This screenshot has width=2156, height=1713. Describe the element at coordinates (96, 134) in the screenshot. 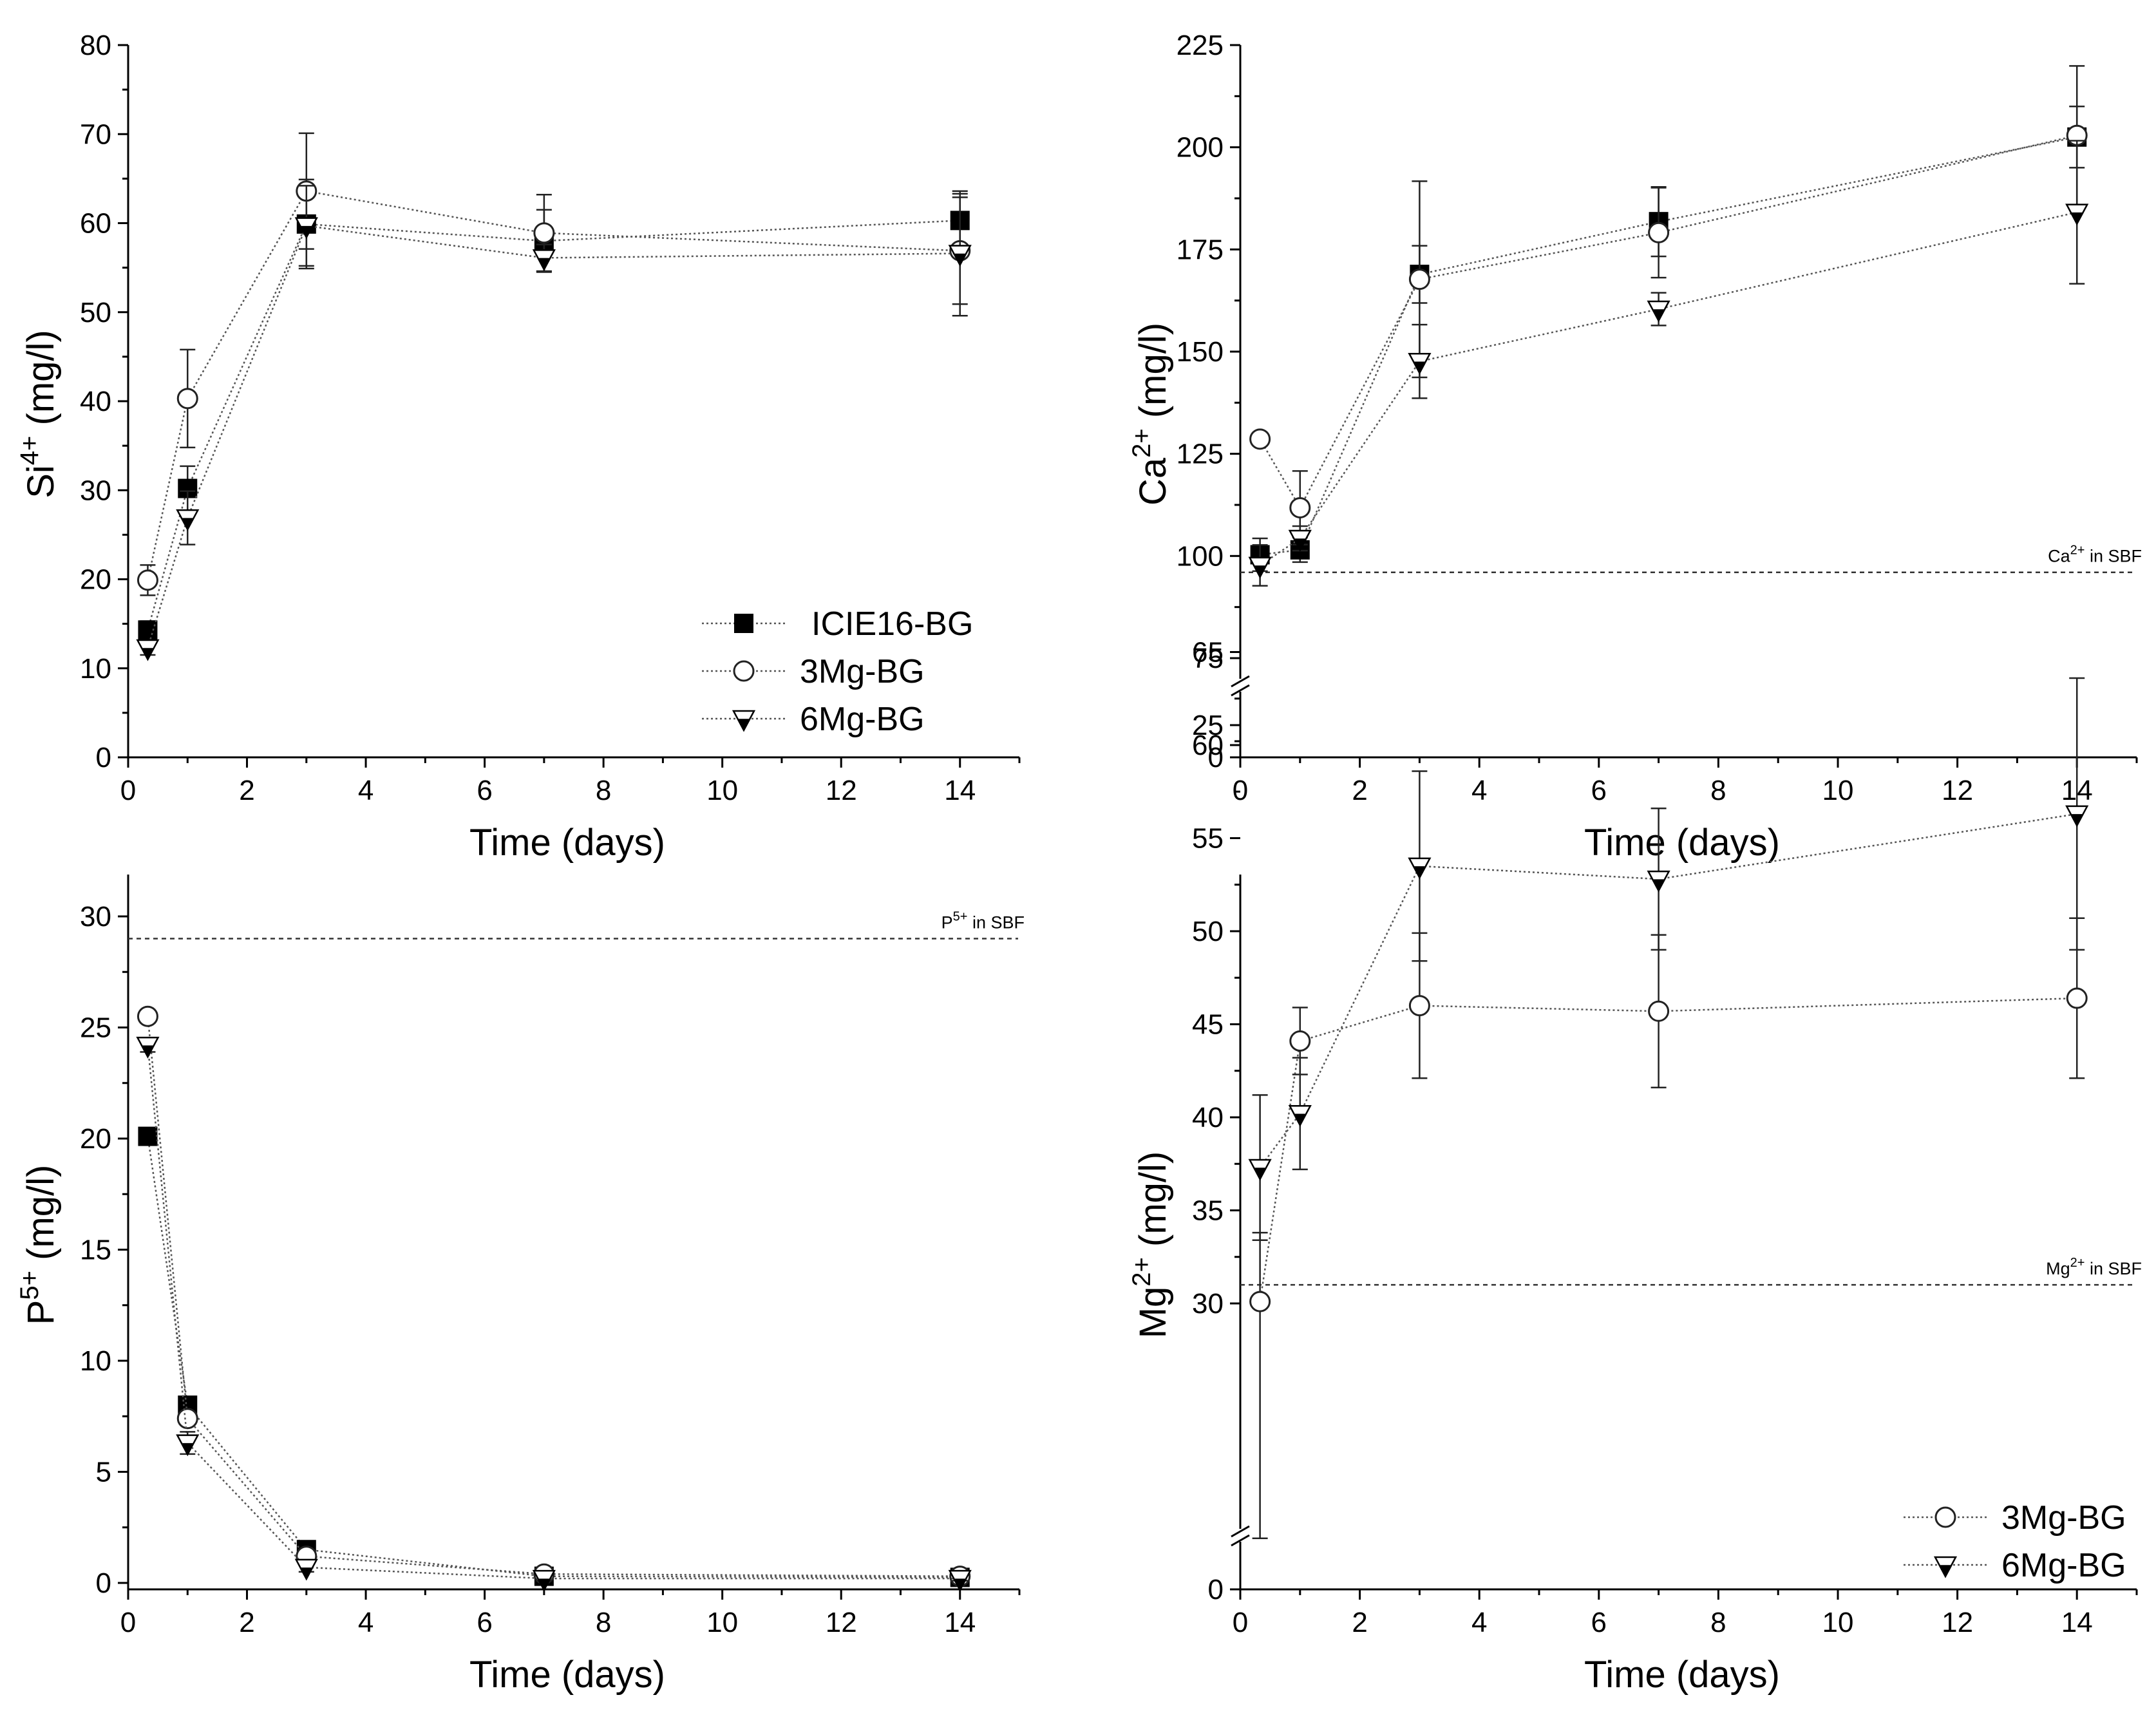

I see `y-tick-label: 70` at that location.